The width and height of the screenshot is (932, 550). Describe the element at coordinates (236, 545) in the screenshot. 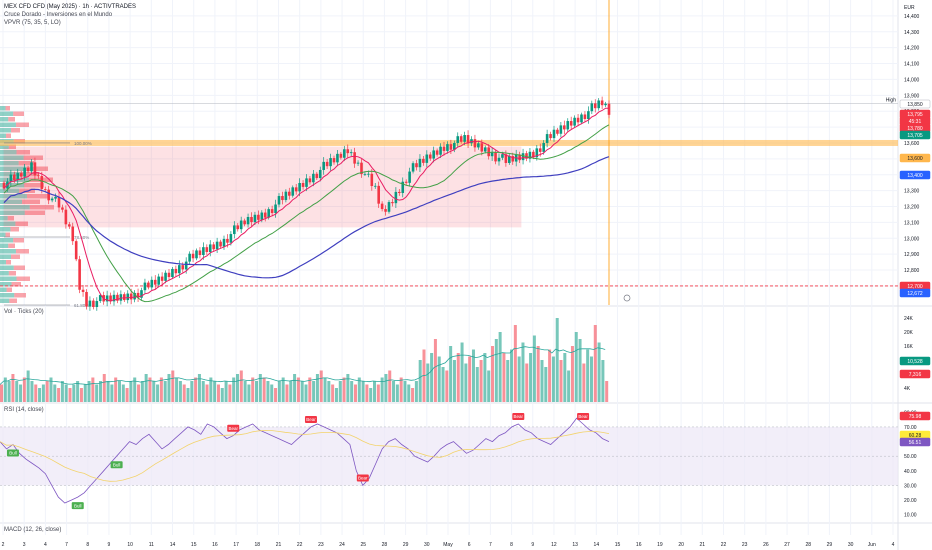

I see `time-tick: 17` at that location.